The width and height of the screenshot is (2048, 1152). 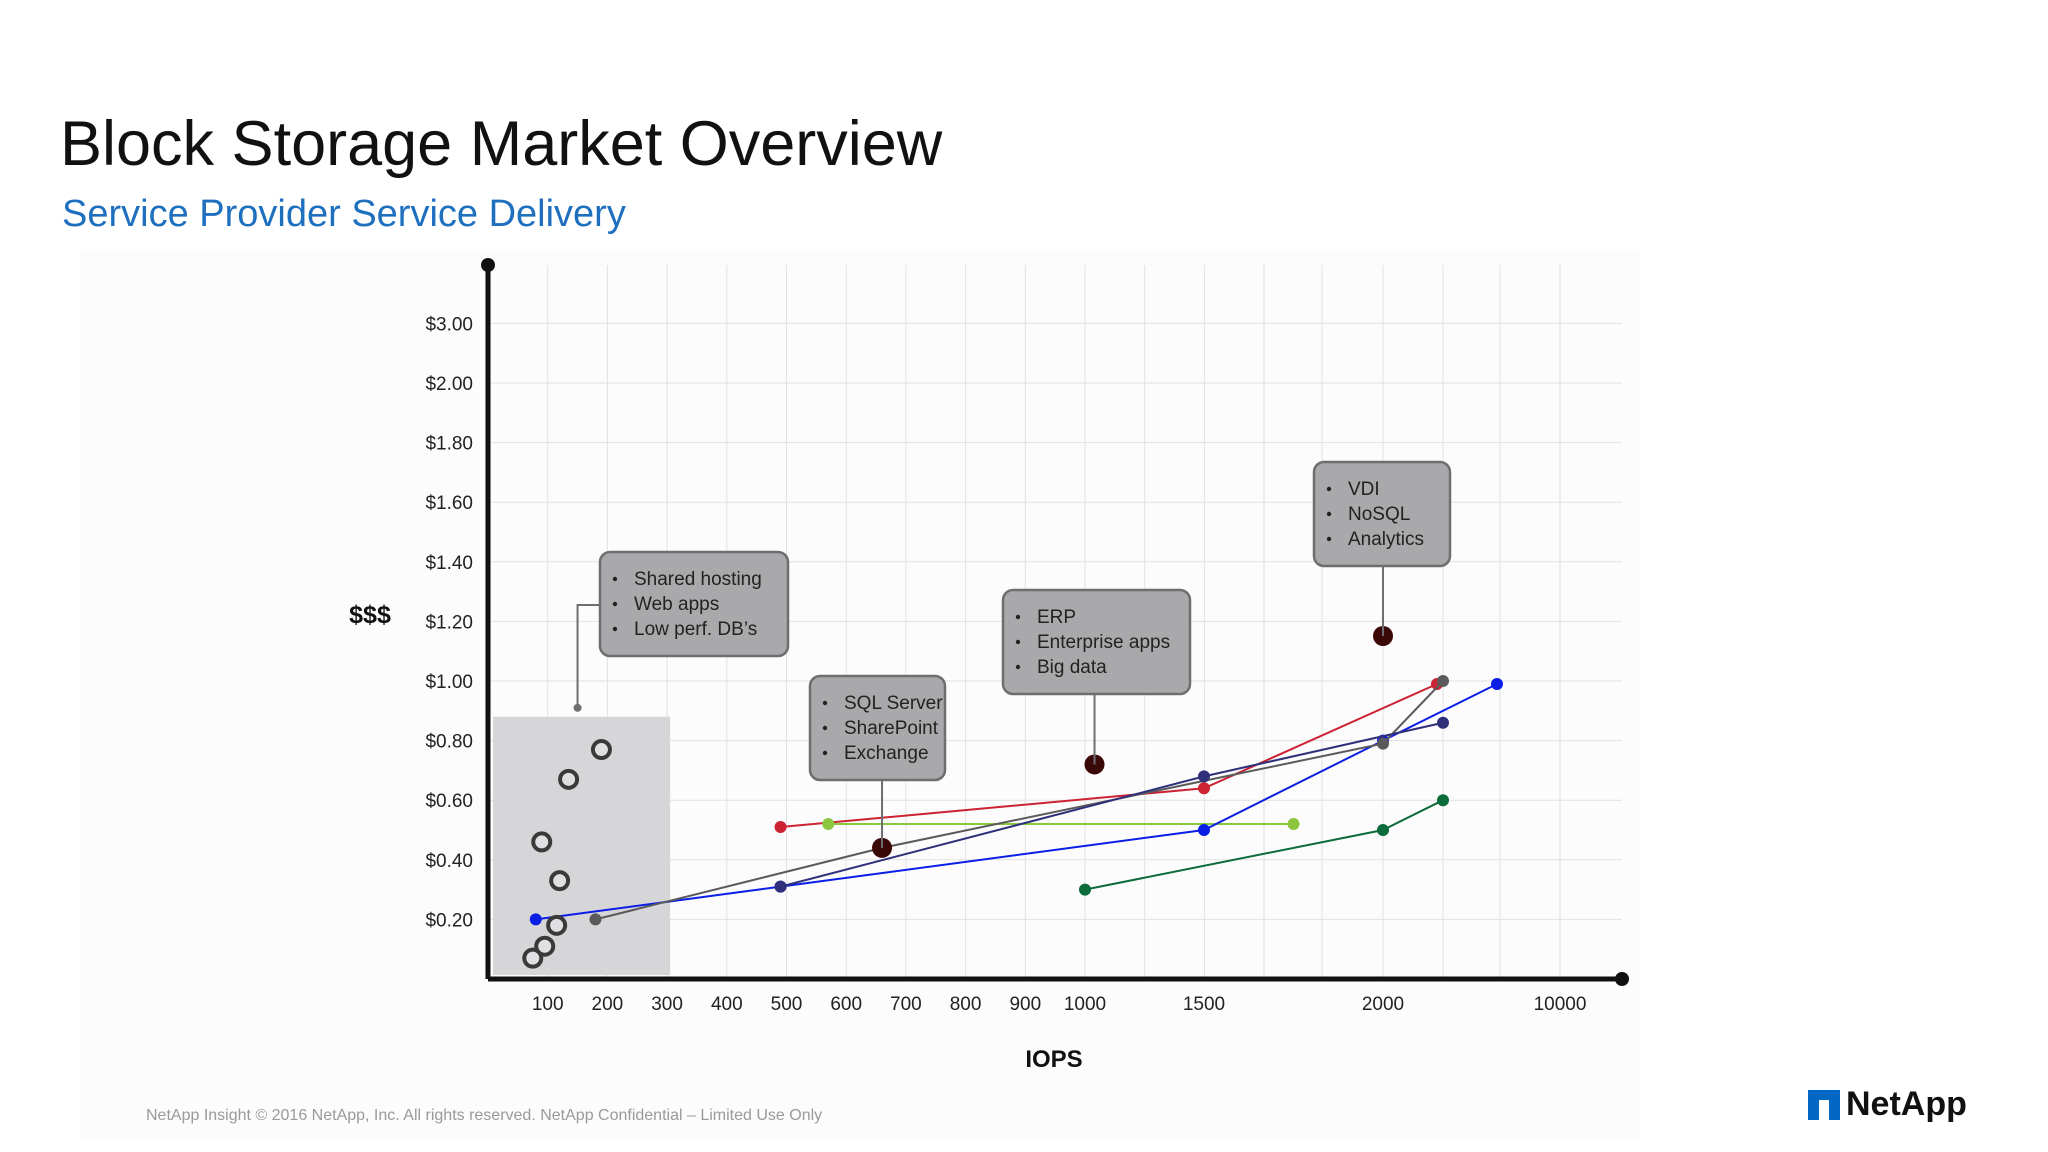 What do you see at coordinates (1016, 800) in the screenshot?
I see `series-layer` at bounding box center [1016, 800].